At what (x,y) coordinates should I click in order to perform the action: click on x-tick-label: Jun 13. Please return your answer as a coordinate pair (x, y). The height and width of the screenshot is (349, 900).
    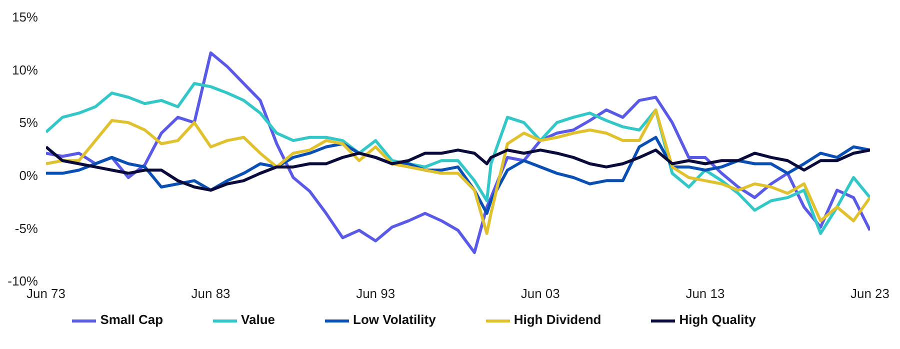
    Looking at the image, I should click on (705, 294).